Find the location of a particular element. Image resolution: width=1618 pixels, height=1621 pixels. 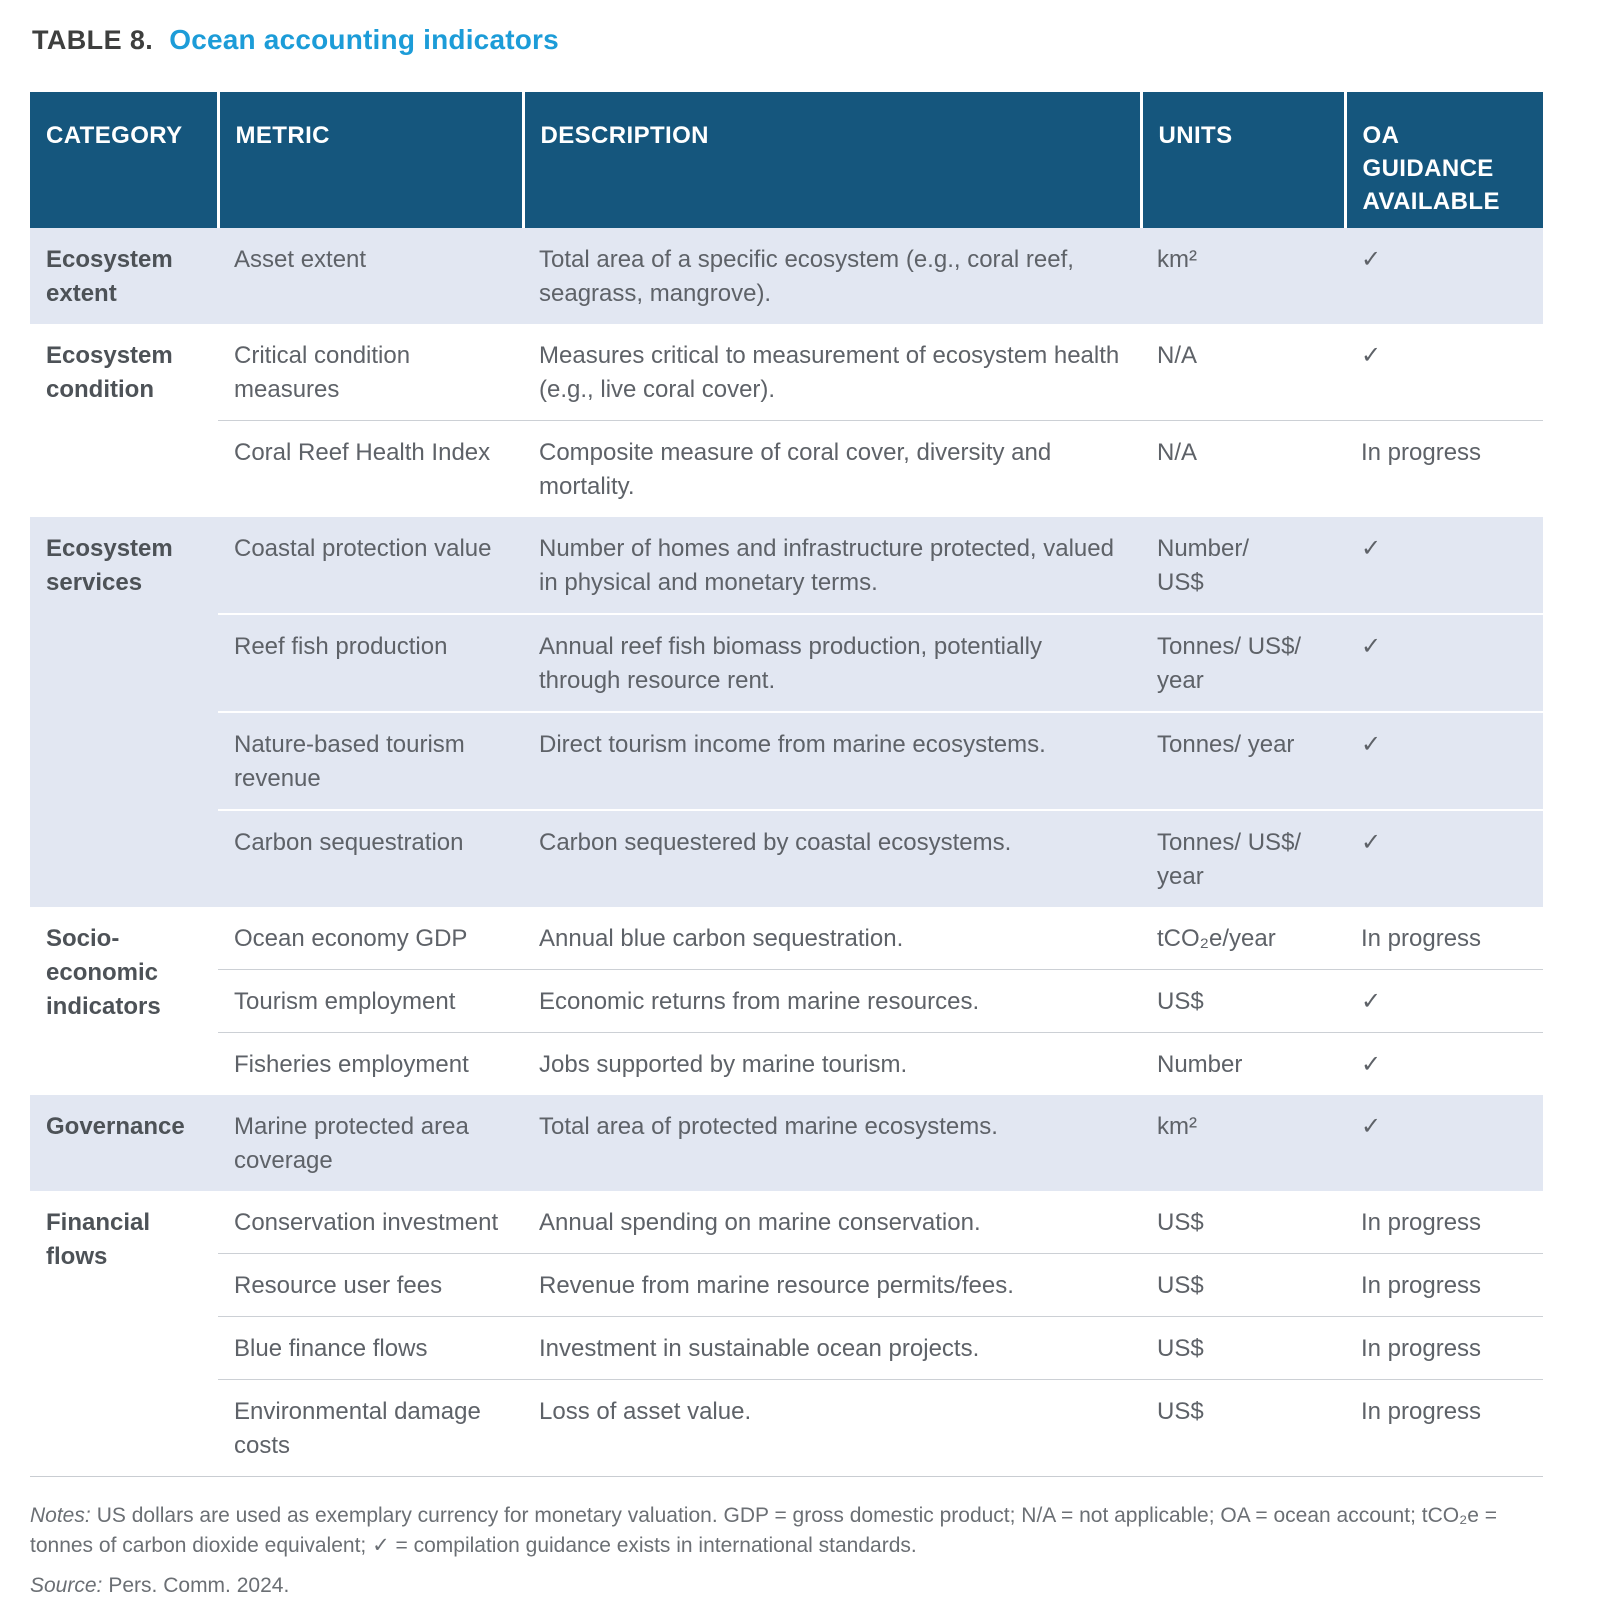

metric-cell: Marine protected area coverage is located at coordinates (370, 1143).